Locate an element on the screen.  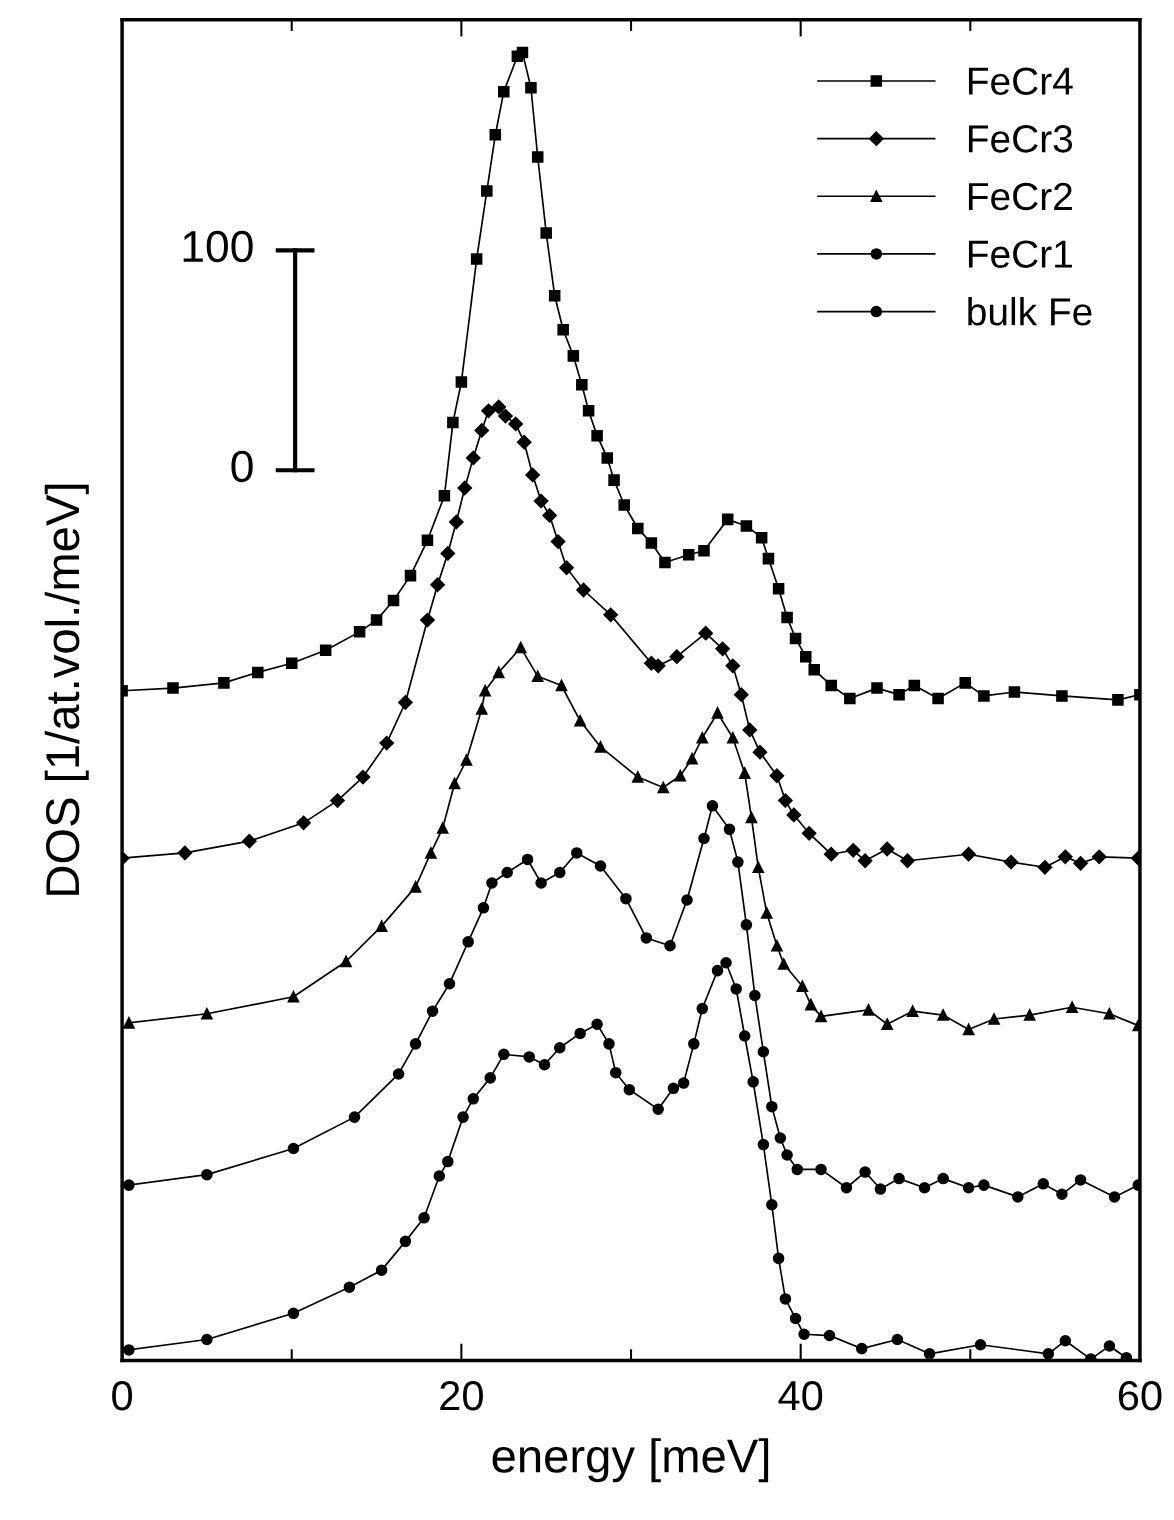
x-tick-label: 40 is located at coordinates (800, 1395).